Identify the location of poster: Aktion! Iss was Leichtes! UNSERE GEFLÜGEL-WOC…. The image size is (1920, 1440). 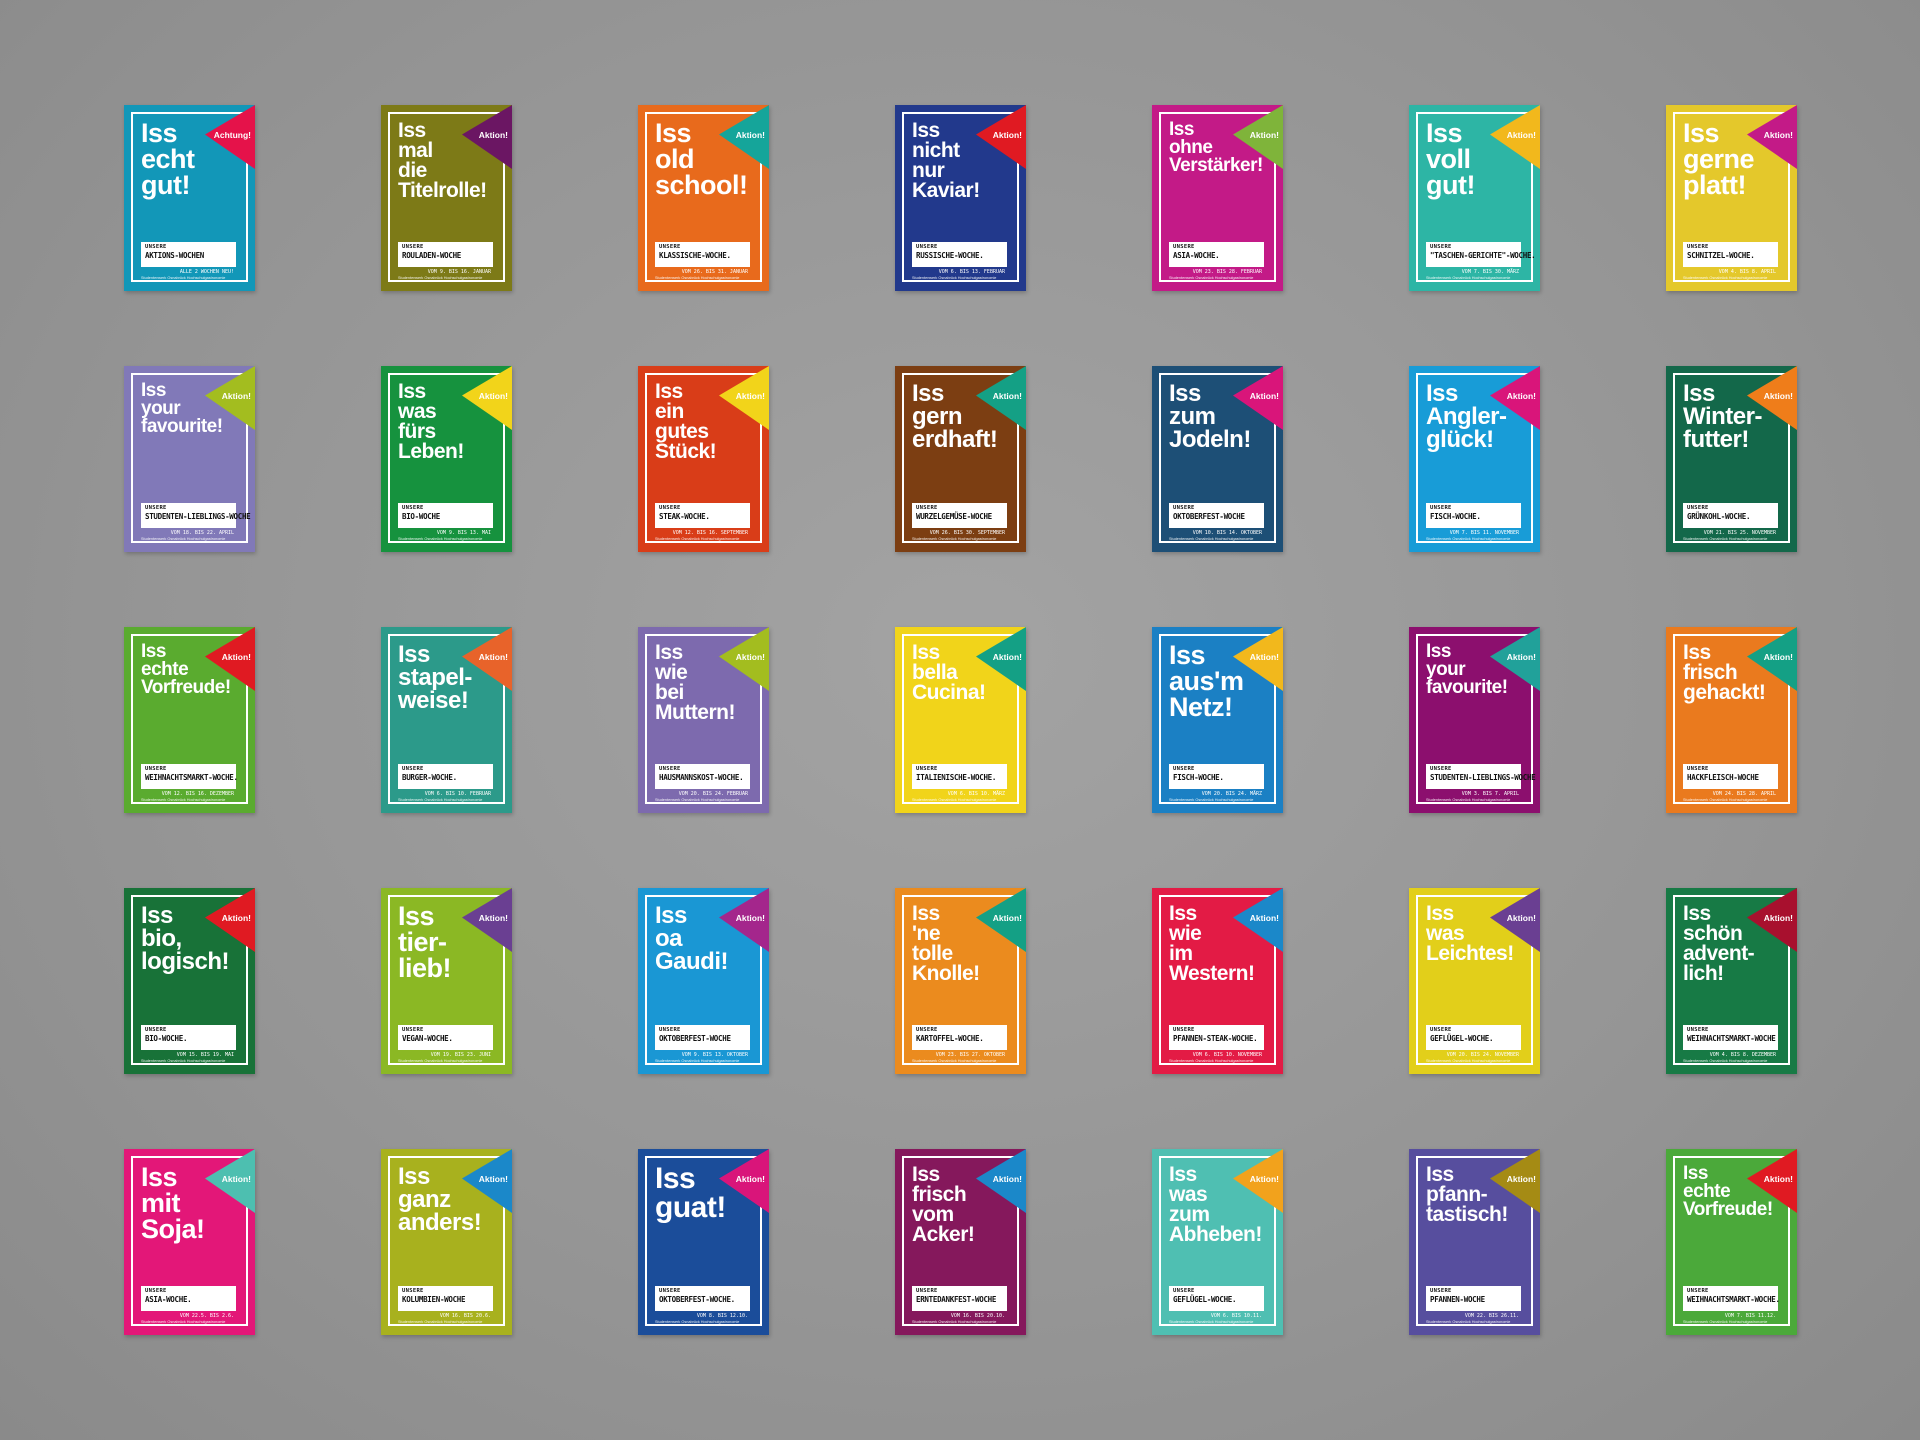
(1474, 981).